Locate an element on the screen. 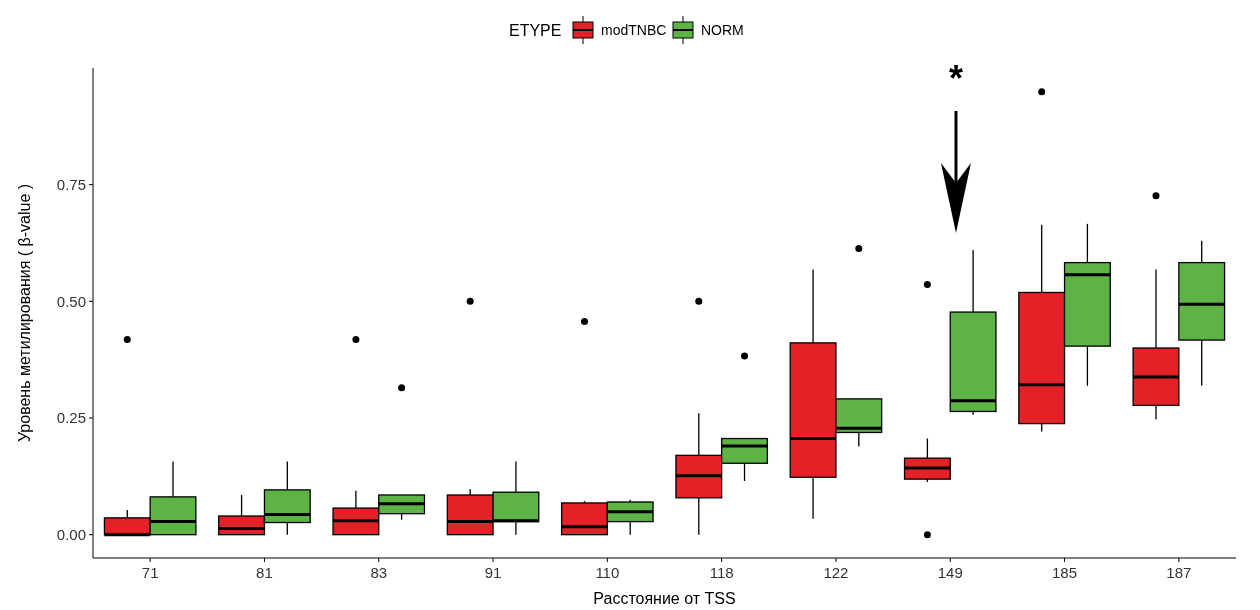 This screenshot has height=610, width=1260. x-tick-label: 83 is located at coordinates (379, 572).